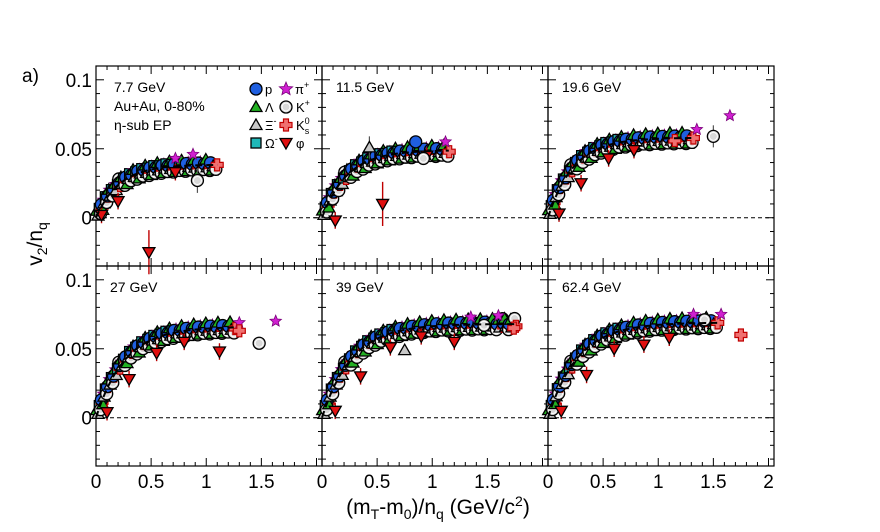 The image size is (880, 532). I want to click on data-point-p, so click(416, 142).